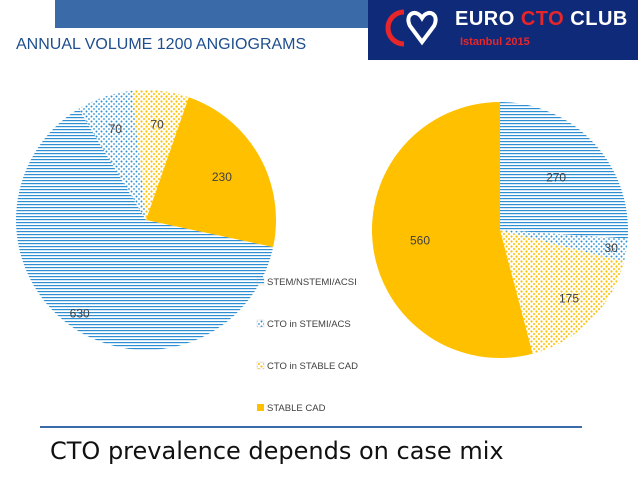 This screenshot has width=638, height=479. What do you see at coordinates (260, 407) in the screenshot?
I see `legend-swatch-stable-cad` at bounding box center [260, 407].